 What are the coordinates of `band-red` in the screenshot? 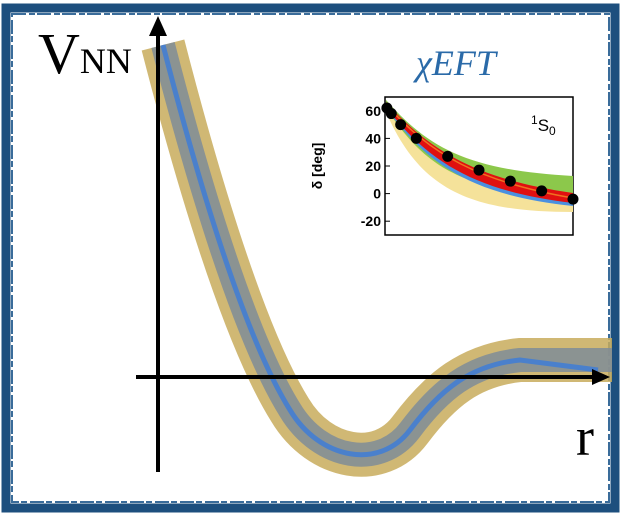 It's located at (479, 152).